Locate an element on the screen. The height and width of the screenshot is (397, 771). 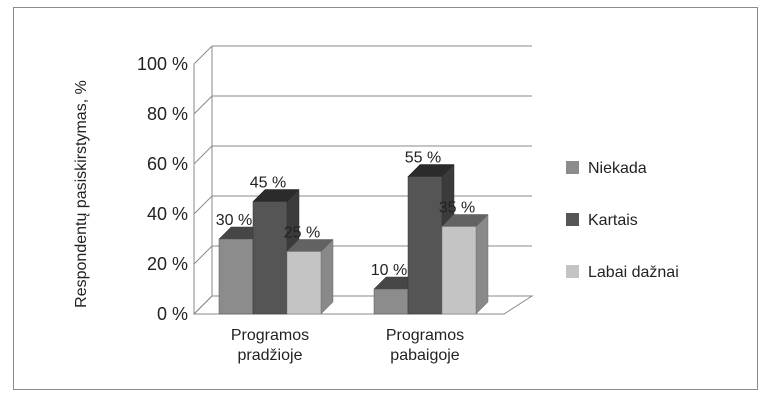
y-tick-label: 100 % is located at coordinates (162, 64).